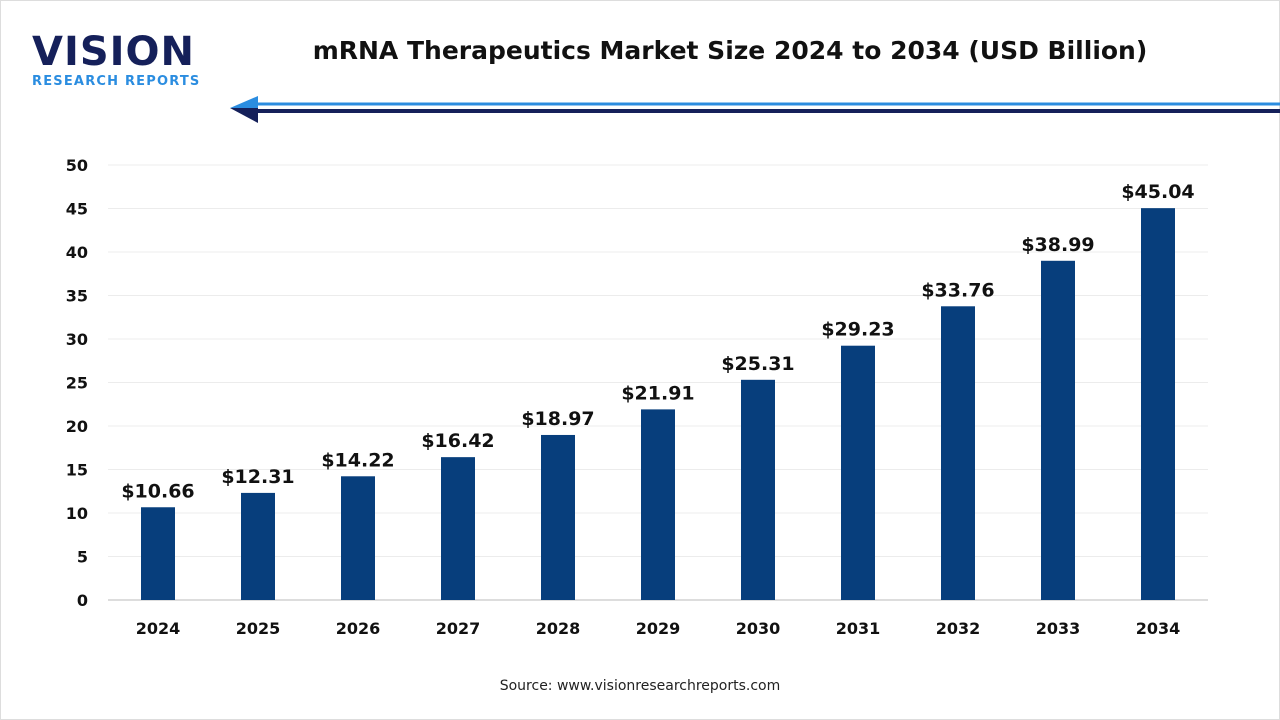  I want to click on data-label: $10.66, so click(157, 491).